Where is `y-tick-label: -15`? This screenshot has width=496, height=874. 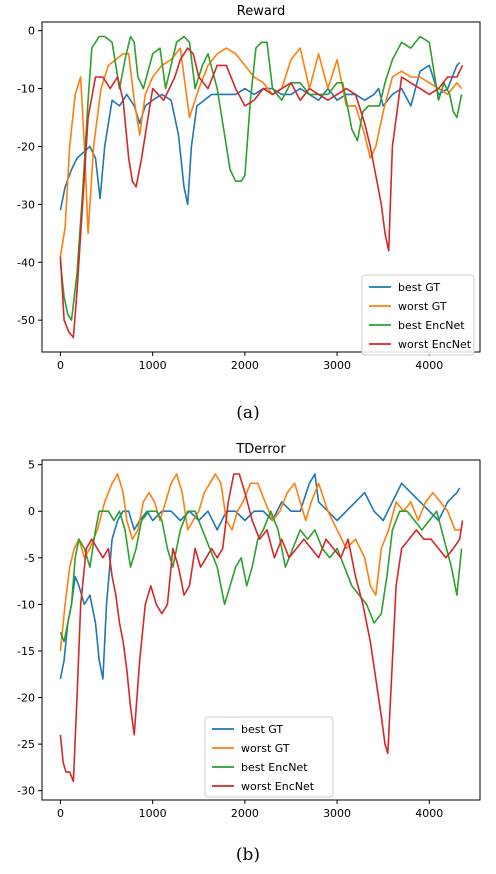
y-tick-label: -15 is located at coordinates (26, 651).